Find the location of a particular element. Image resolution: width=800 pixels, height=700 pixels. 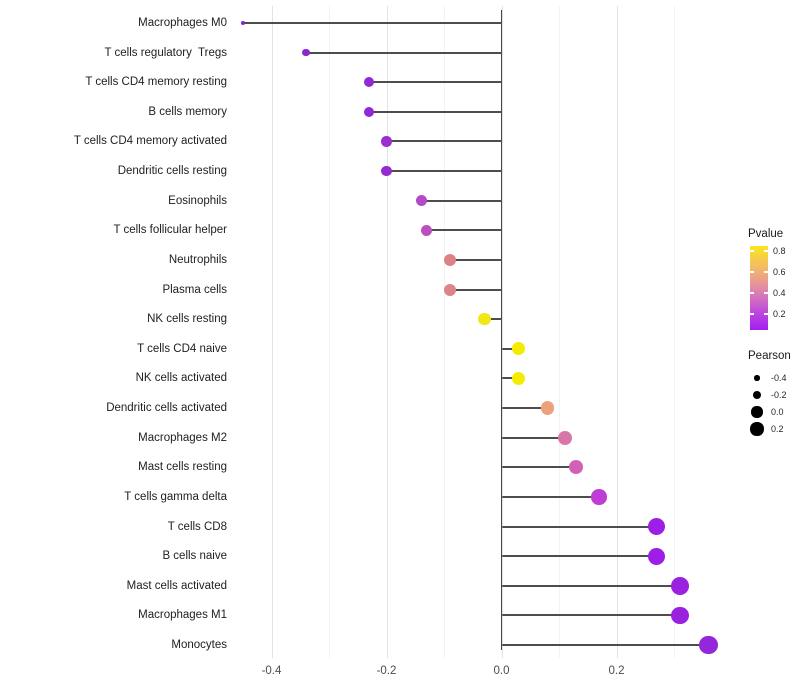

category-label: Macrophages M1 is located at coordinates (182, 615).